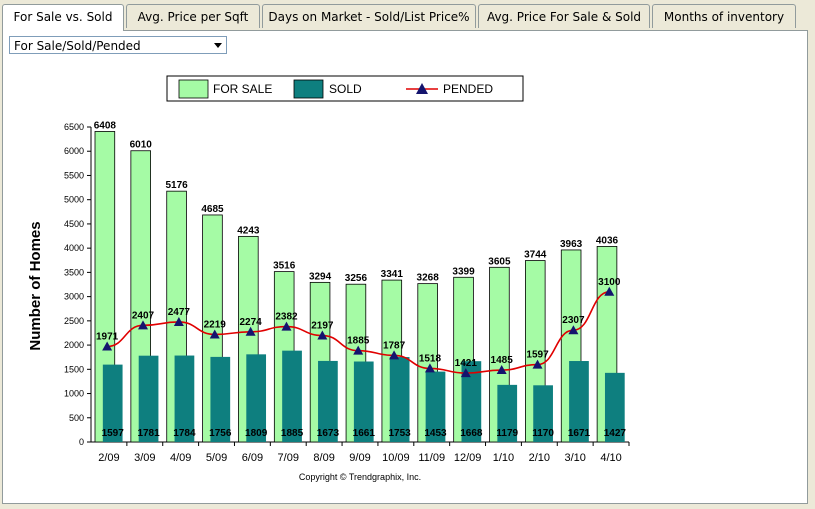 Image resolution: width=815 pixels, height=509 pixels. What do you see at coordinates (180, 458) in the screenshot?
I see `x-tick-label: 4/09` at bounding box center [180, 458].